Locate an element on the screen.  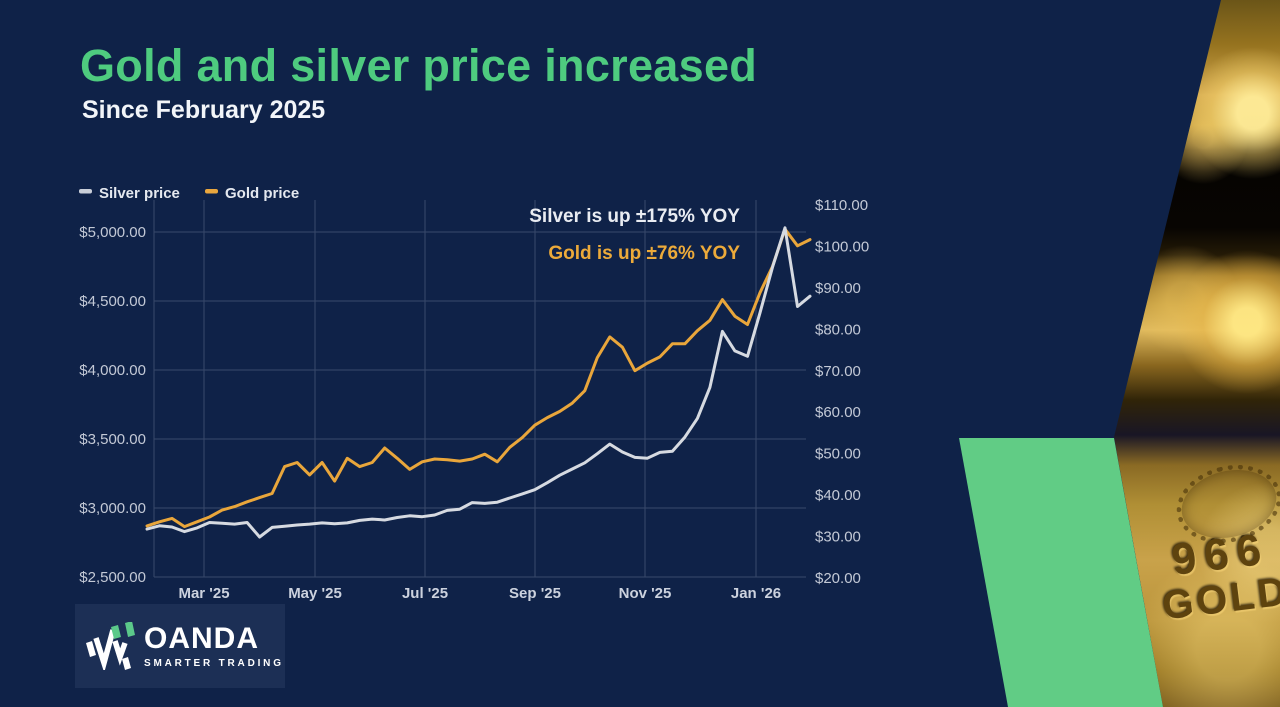
svg-text: $90.00 is located at coordinates (838, 288).